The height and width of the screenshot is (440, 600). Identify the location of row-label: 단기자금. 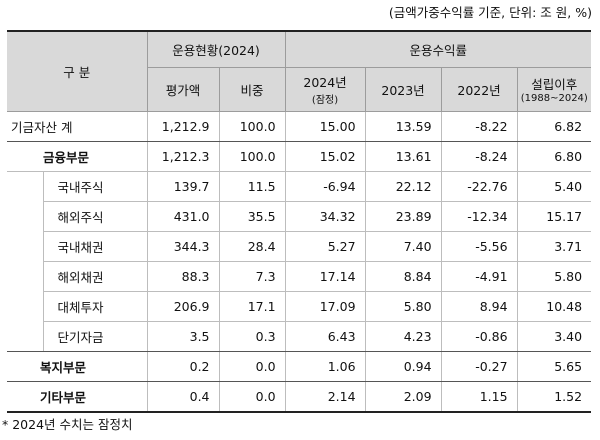
(95, 336).